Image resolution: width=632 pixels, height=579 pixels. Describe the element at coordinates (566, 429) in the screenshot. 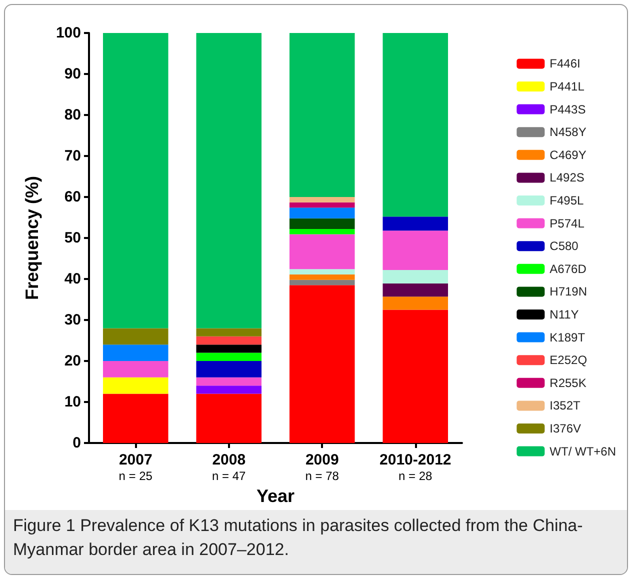

I see `legend-label: I376V` at that location.